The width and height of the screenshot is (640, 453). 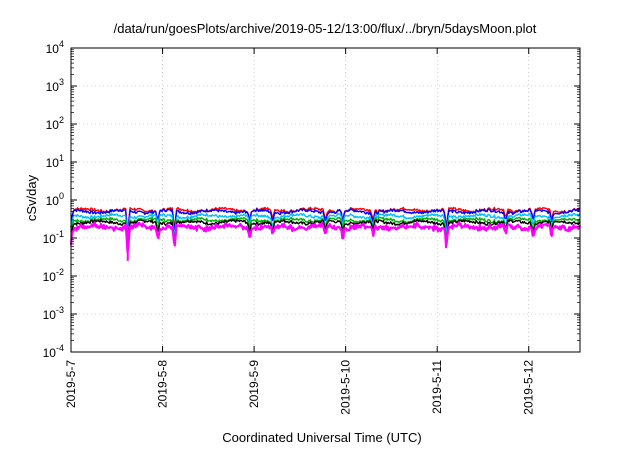 What do you see at coordinates (346, 387) in the screenshot?
I see `x-tick-label: 2019-5-10` at bounding box center [346, 387].